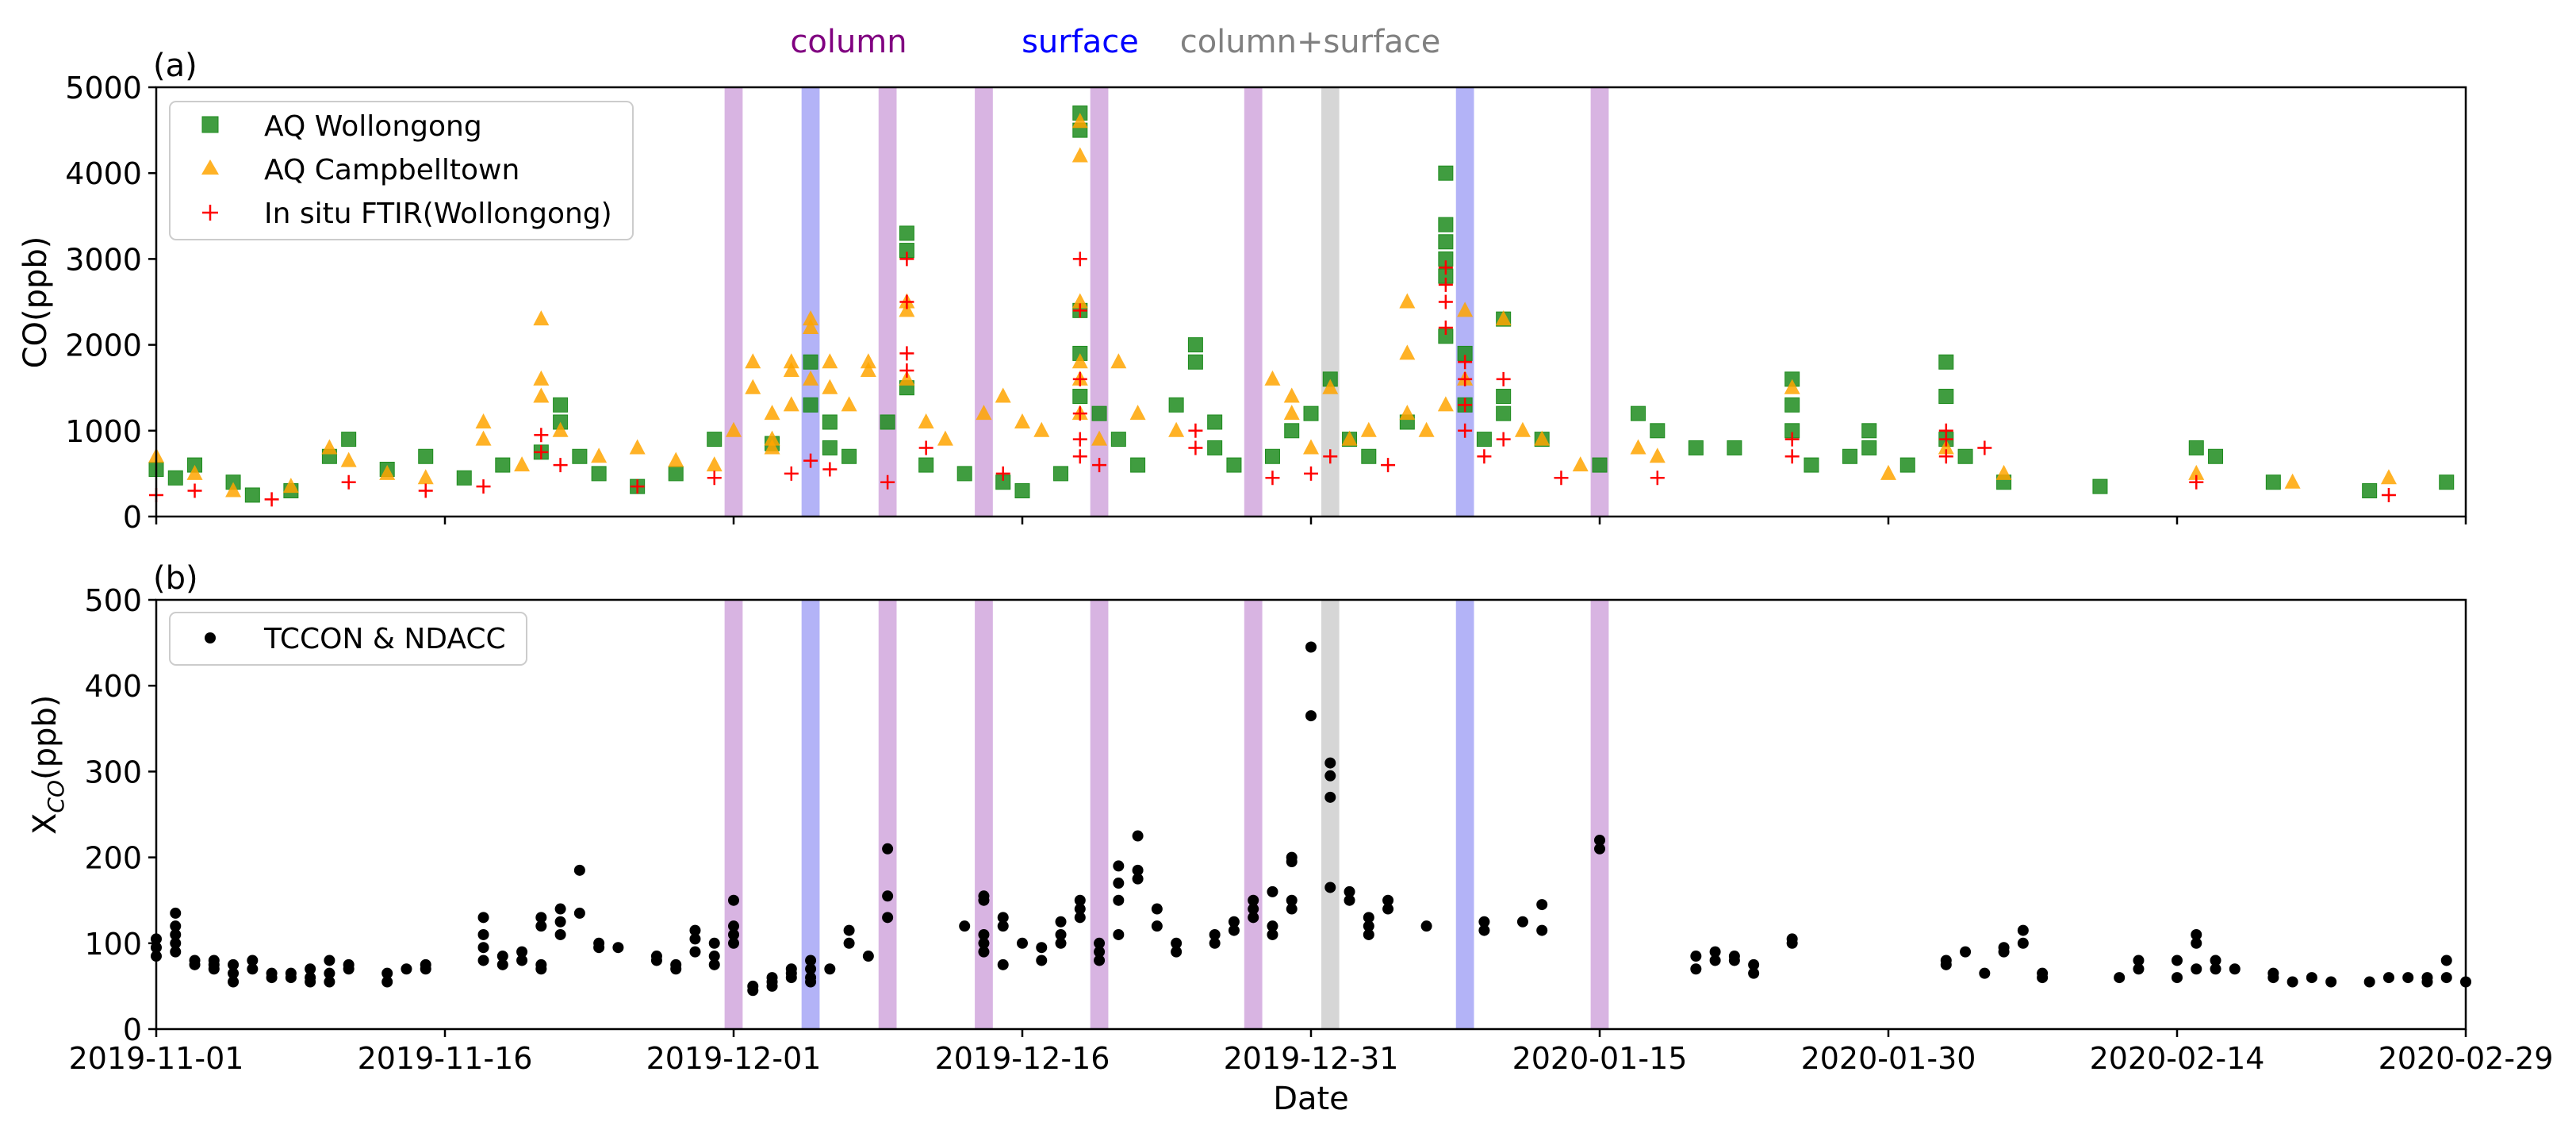 Image resolution: width=2576 pixels, height=1137 pixels. Describe the element at coordinates (210, 124) in the screenshot. I see `legend-wollongong-marker` at that location.